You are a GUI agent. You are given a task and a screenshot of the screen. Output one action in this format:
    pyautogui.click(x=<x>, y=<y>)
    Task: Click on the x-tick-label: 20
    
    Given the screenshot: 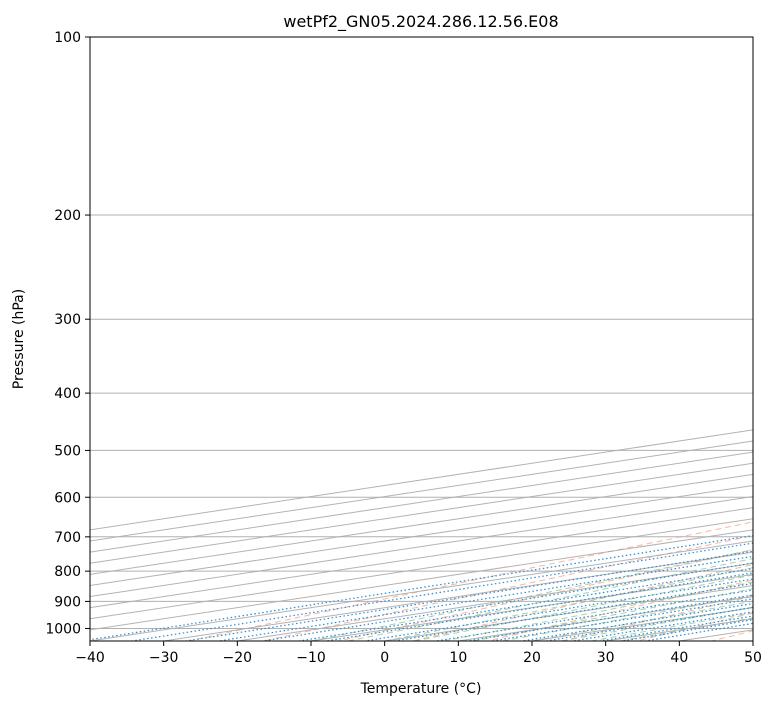 What is the action you would take?
    pyautogui.click(x=532, y=658)
    